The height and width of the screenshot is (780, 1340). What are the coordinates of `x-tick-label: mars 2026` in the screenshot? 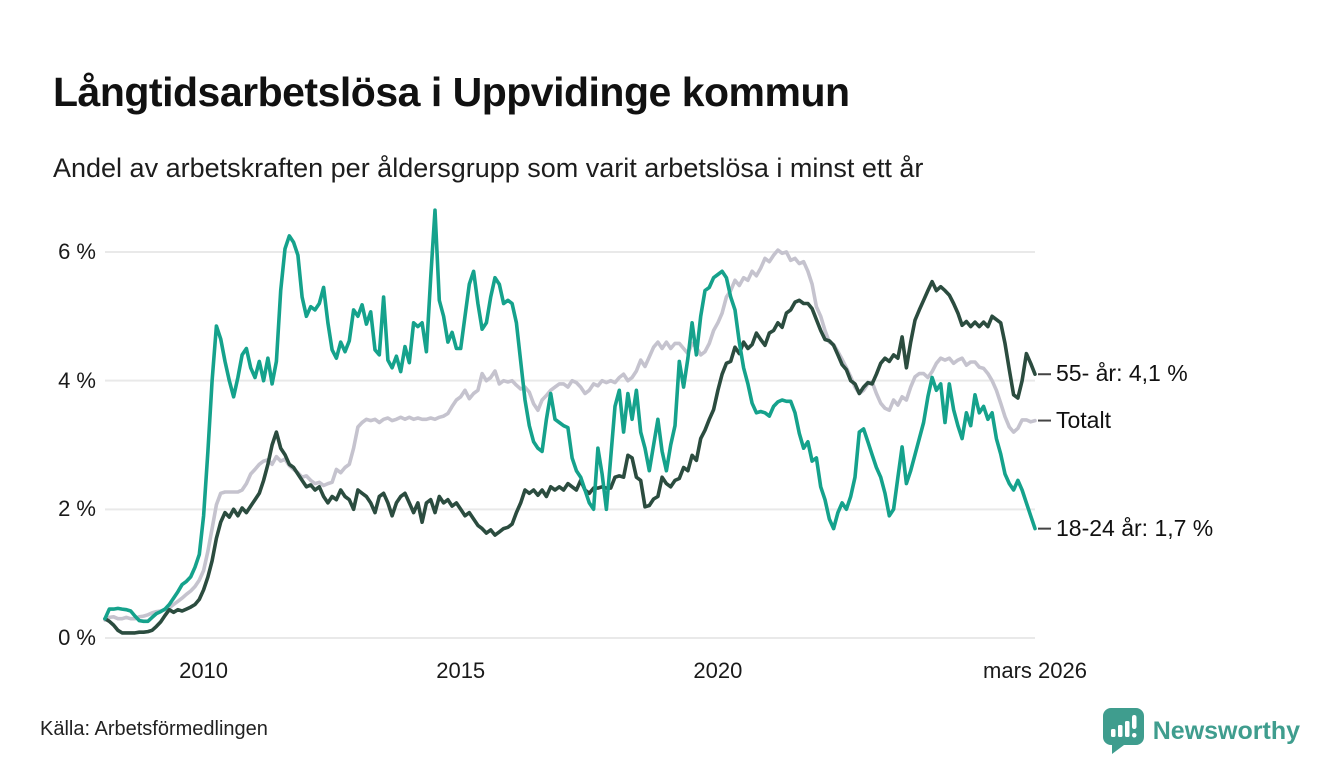 It's located at (1035, 670).